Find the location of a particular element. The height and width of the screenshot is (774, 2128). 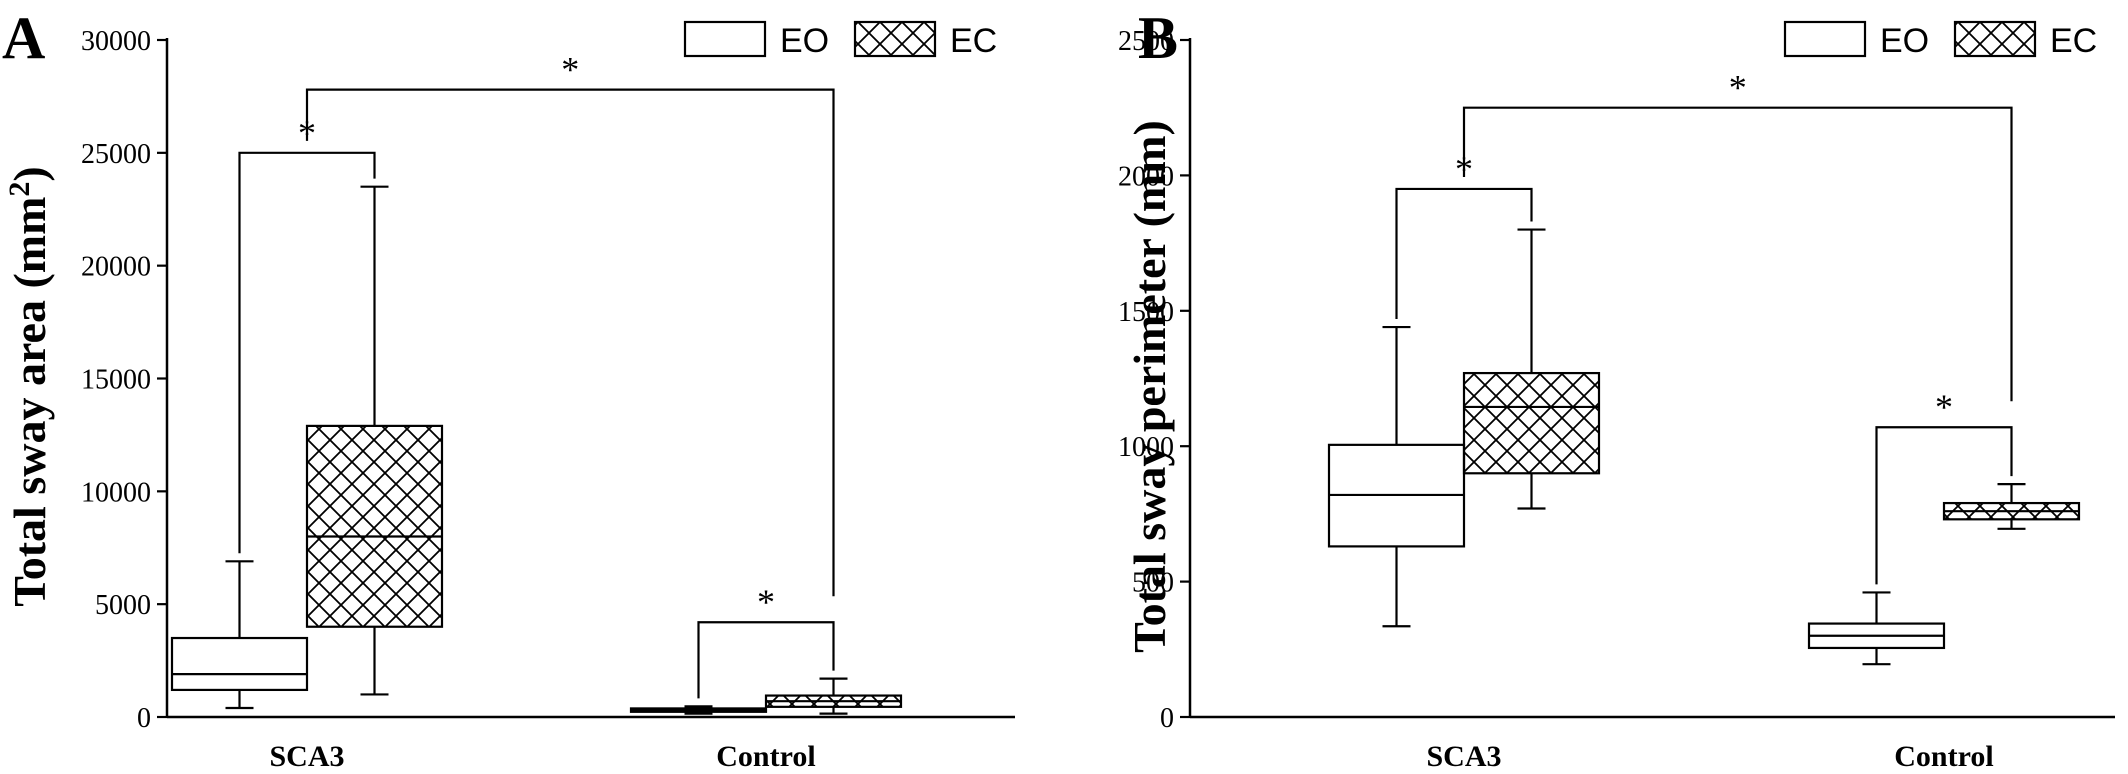

box-eo-sca3 is located at coordinates (239, 664).